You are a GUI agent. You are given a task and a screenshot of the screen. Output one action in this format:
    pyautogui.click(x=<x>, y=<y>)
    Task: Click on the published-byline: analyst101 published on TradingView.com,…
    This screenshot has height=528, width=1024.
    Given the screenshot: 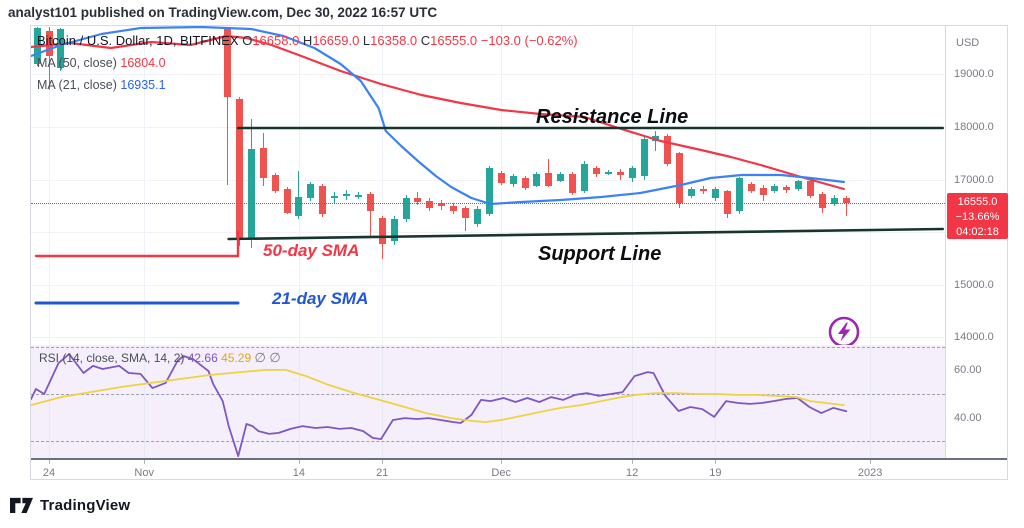 What is the action you would take?
    pyautogui.click(x=223, y=12)
    